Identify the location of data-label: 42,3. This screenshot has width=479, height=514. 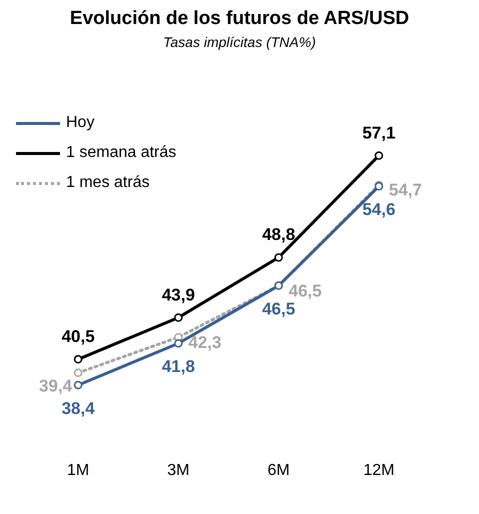
(205, 342).